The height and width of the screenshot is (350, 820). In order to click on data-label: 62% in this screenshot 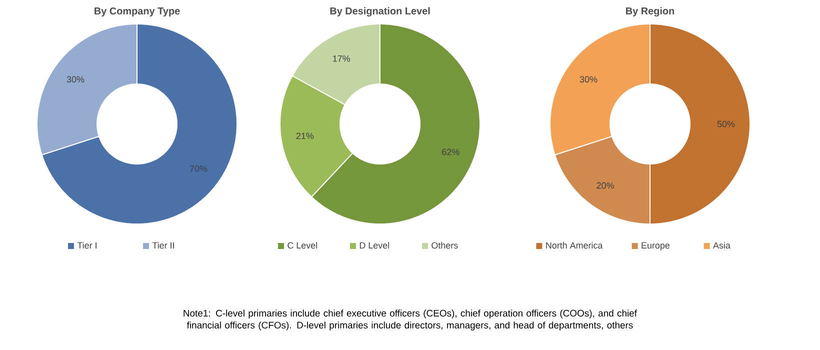, I will do `click(451, 152)`.